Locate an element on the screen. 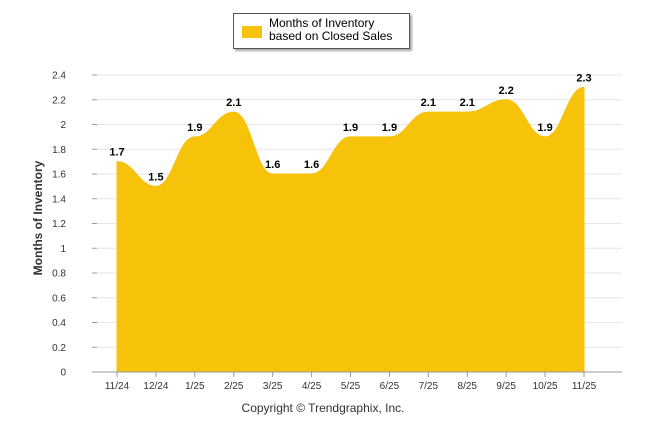 The height and width of the screenshot is (434, 646). copyright-text: Copyright © Trendgraphix, Inc. is located at coordinates (323, 408).